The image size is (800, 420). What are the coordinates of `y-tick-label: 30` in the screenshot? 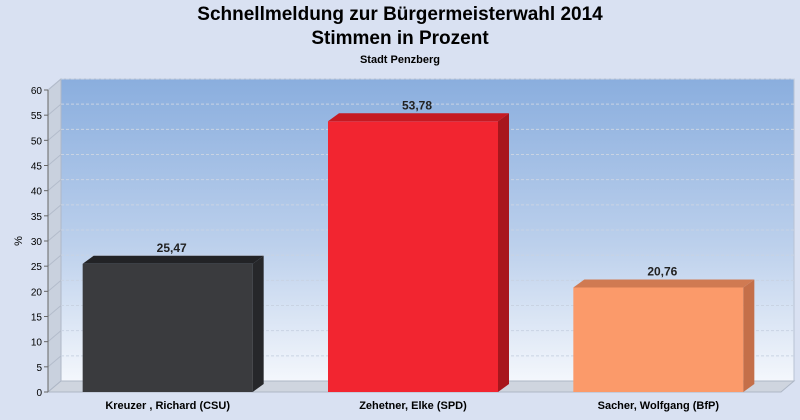 It's located at (37, 242).